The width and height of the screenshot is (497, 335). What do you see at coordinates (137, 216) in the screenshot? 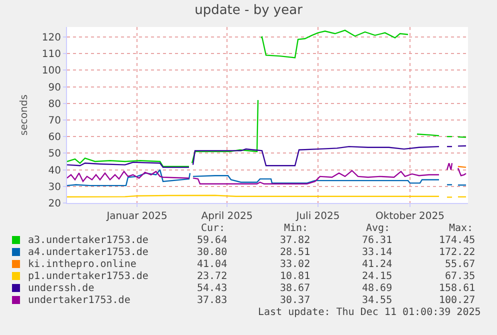
I see `x-tick-label: Januar 2025` at bounding box center [137, 216].